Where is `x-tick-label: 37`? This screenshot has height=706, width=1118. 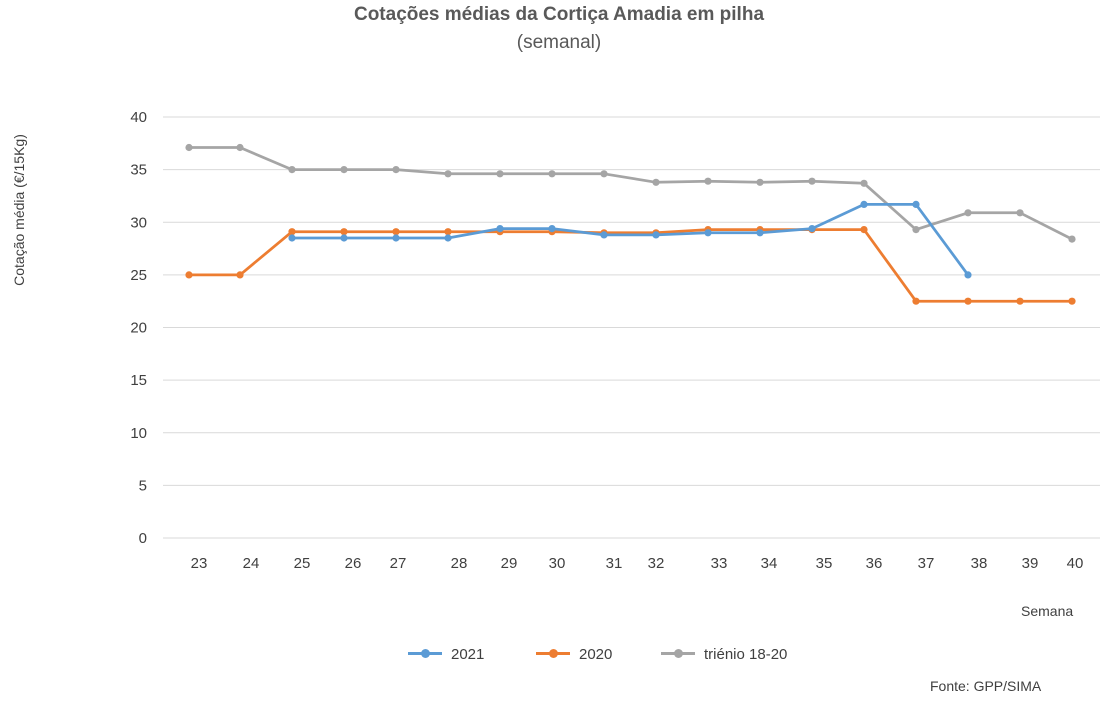 x-tick-label: 37 is located at coordinates (926, 563).